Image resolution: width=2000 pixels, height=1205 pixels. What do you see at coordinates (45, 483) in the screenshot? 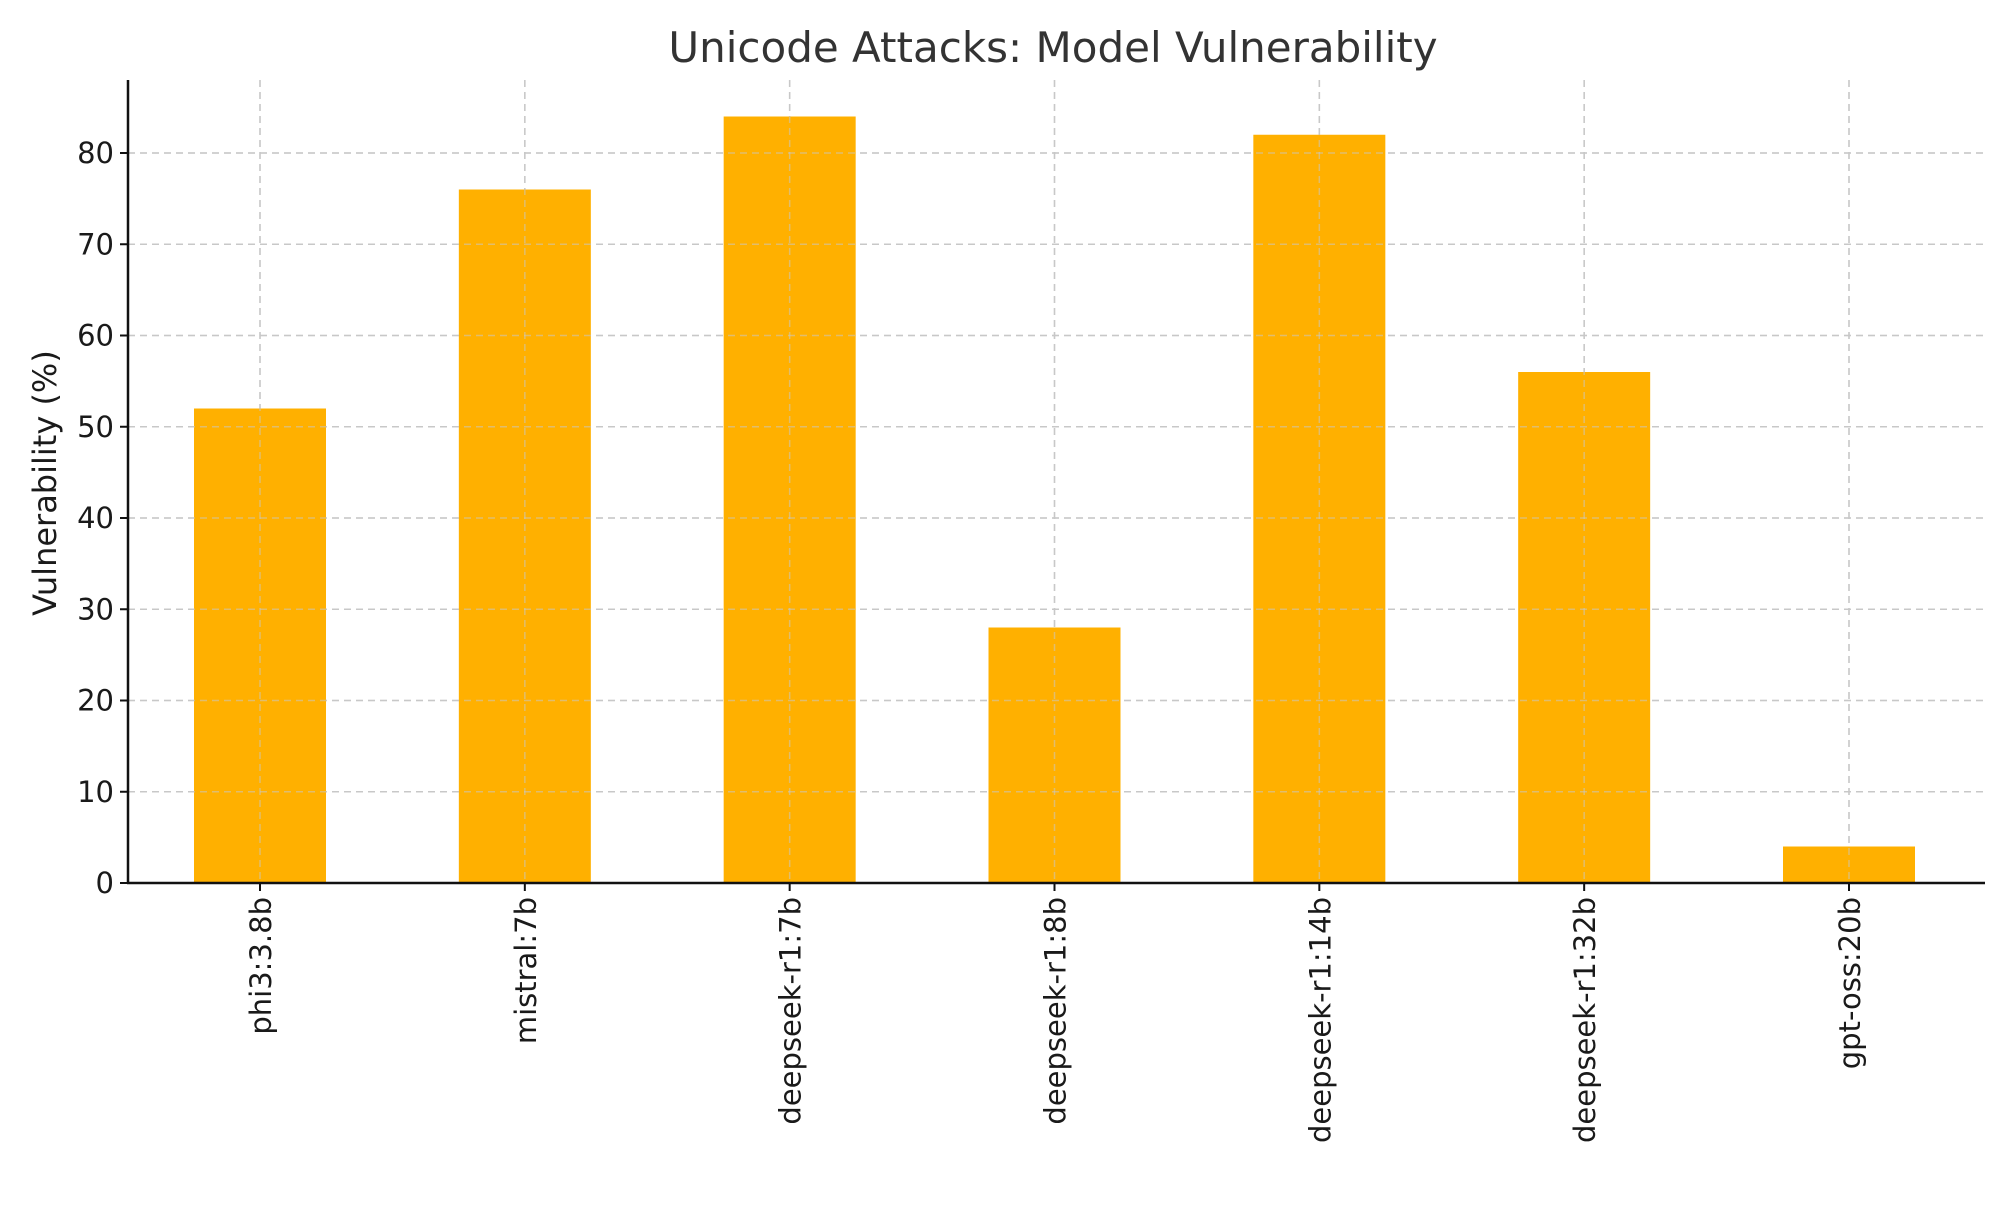
I see `y-axis-label: Vulnerability (%)` at bounding box center [45, 483].